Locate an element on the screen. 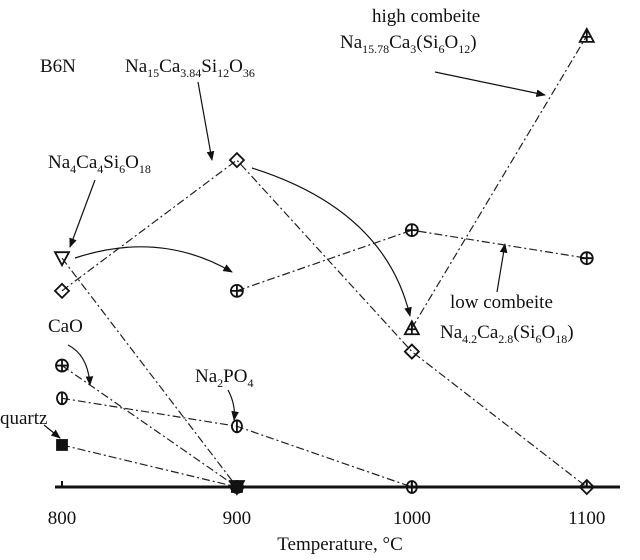  annotation: CaO is located at coordinates (65, 326).